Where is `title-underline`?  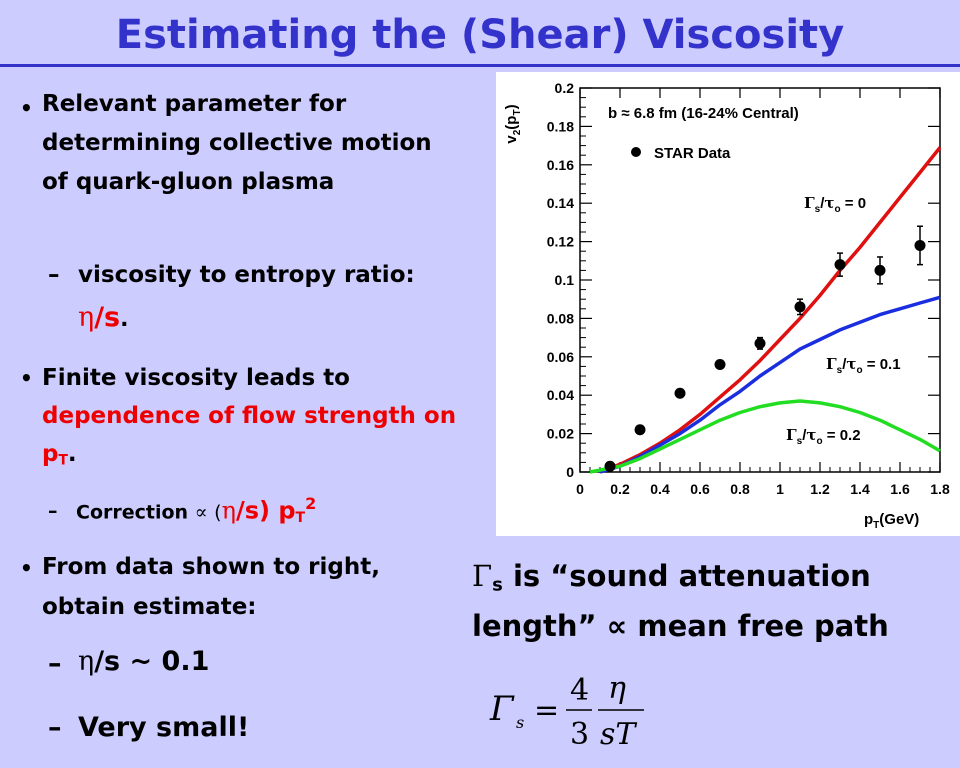
title-underline is located at coordinates (480, 65).